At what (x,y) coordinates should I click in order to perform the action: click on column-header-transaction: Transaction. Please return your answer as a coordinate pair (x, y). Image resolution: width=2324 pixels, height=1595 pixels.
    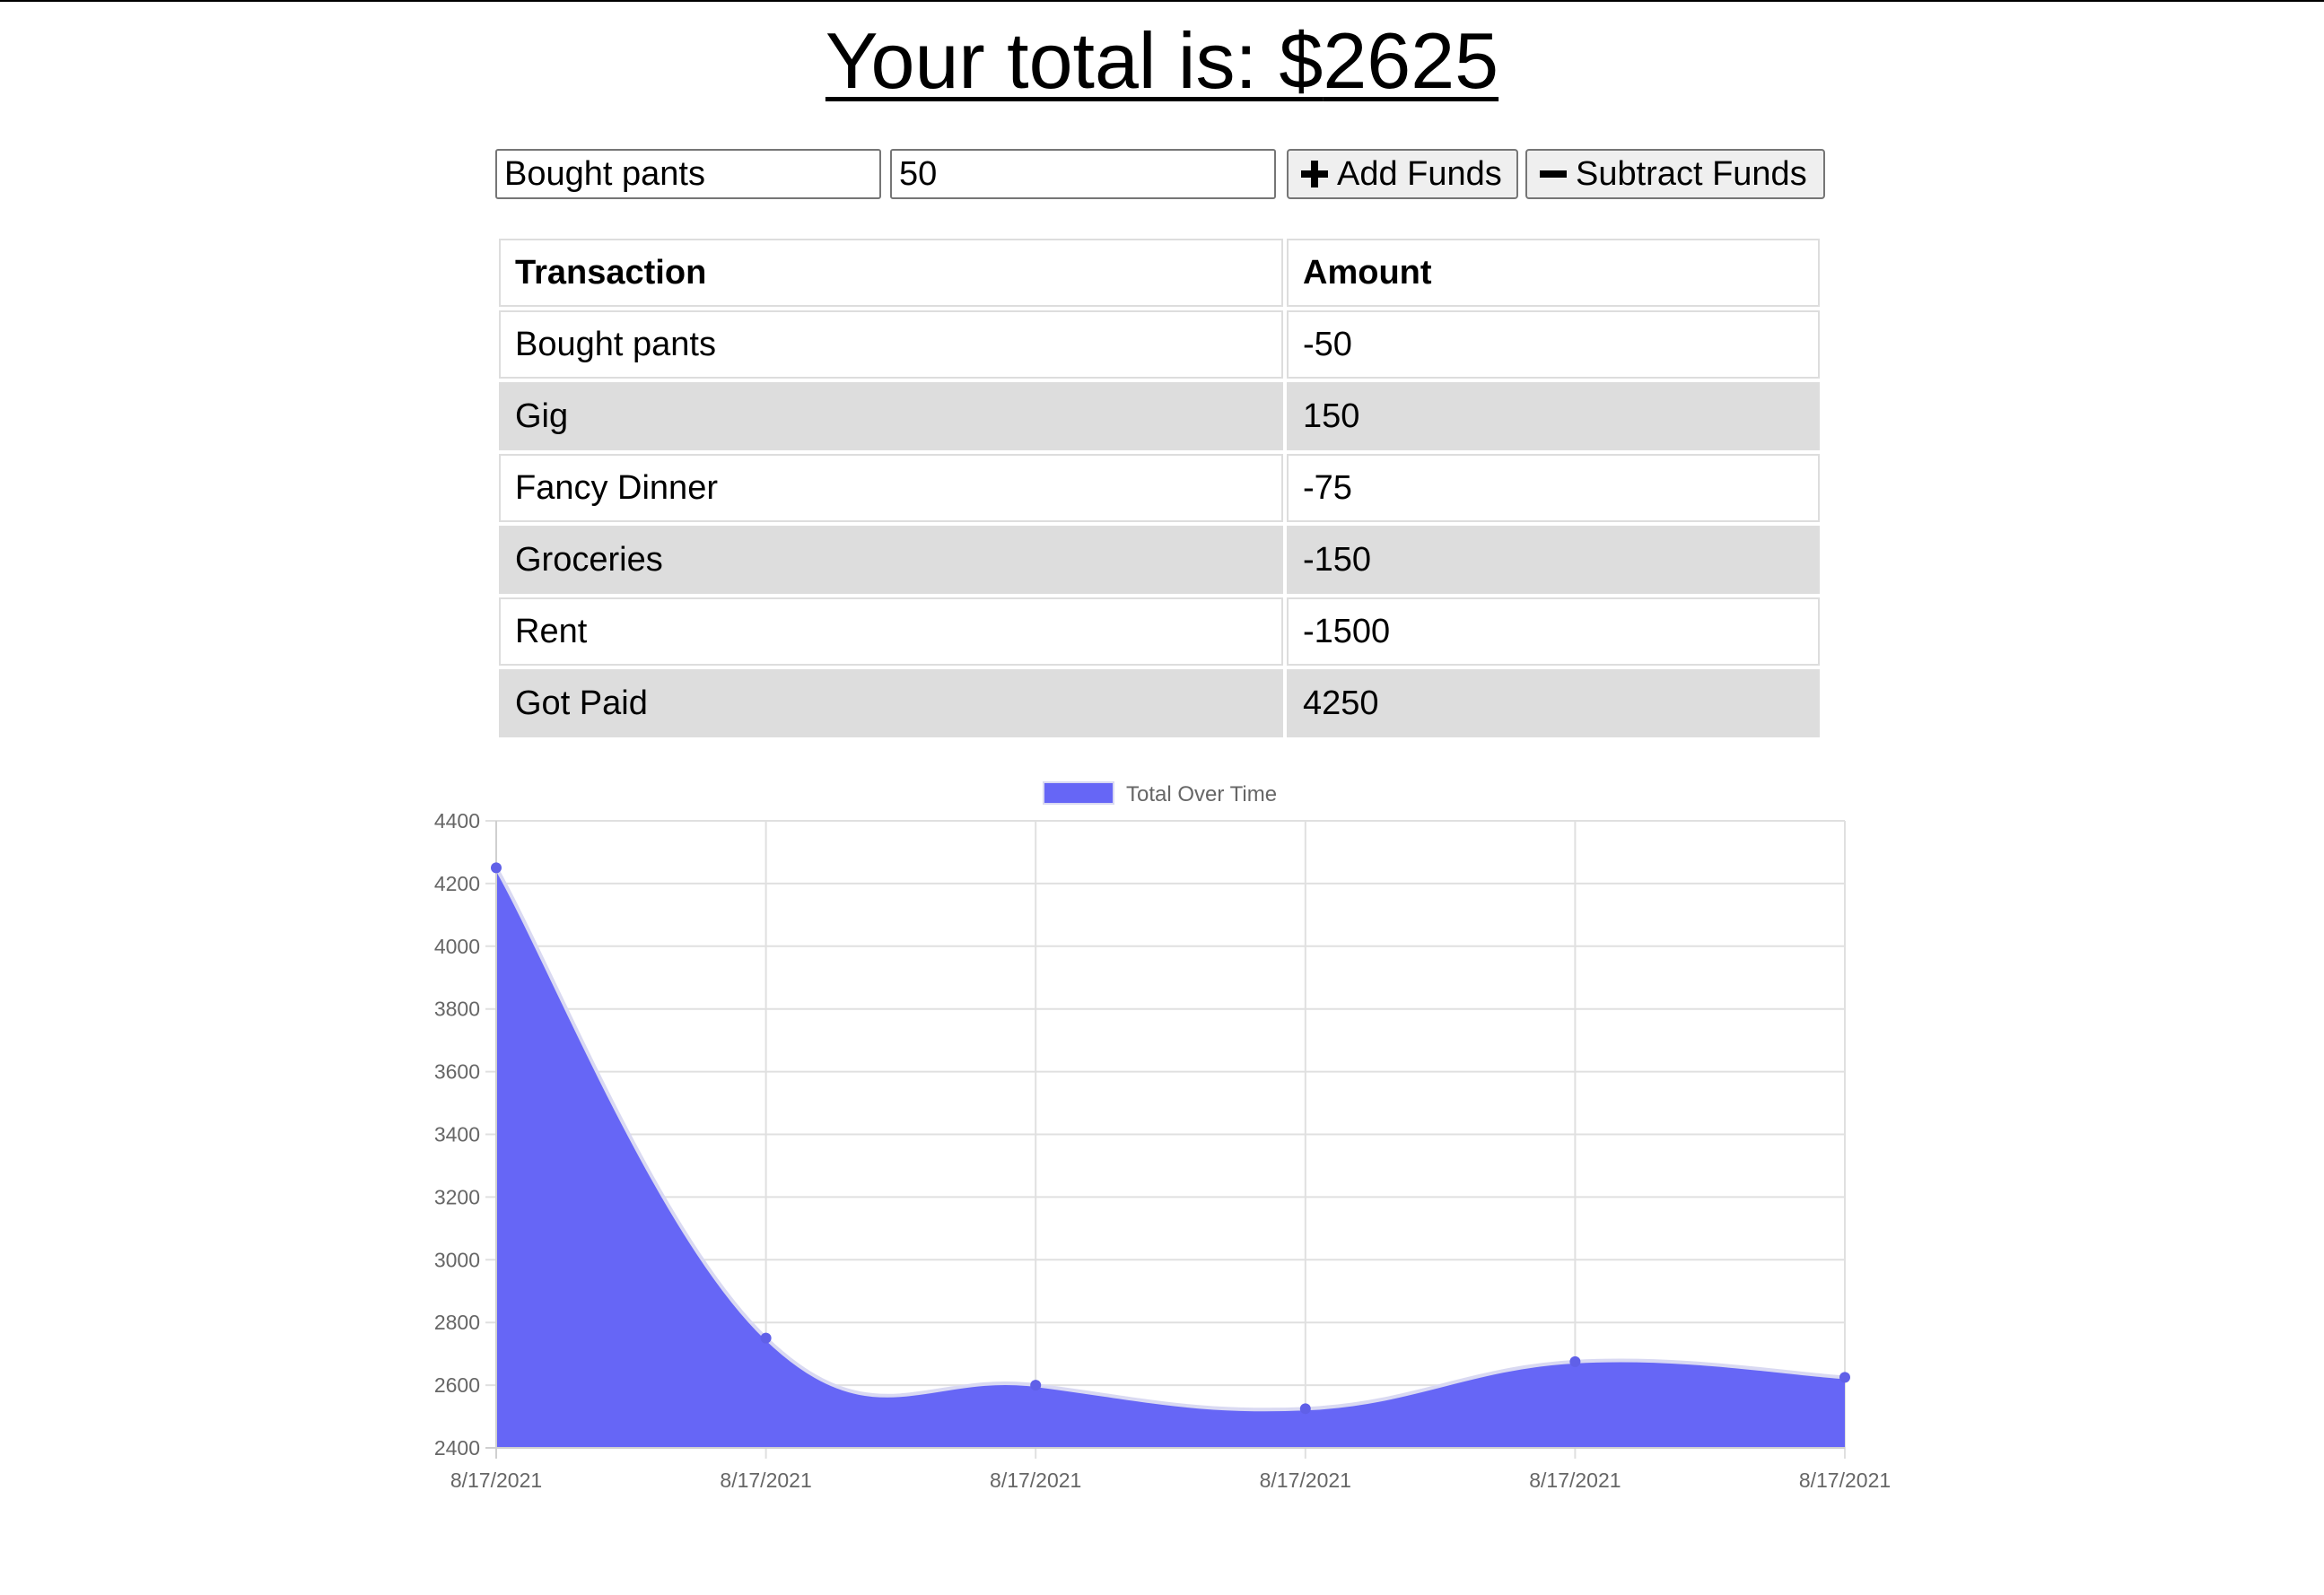
    Looking at the image, I should click on (891, 273).